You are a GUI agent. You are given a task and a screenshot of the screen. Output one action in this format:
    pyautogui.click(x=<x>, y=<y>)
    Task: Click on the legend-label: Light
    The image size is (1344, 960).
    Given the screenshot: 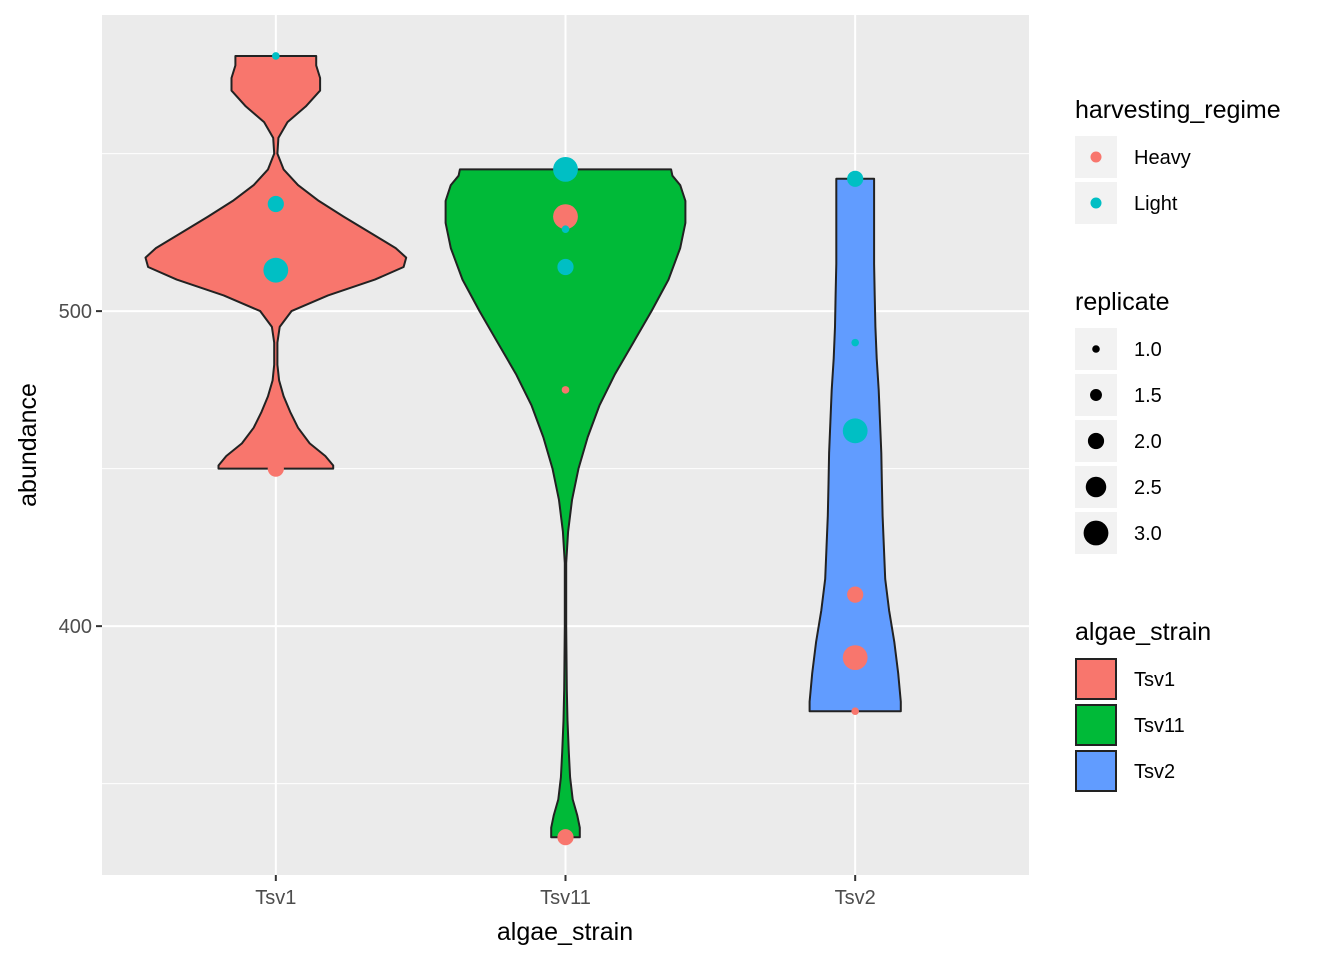 What is the action you would take?
    pyautogui.click(x=1156, y=204)
    